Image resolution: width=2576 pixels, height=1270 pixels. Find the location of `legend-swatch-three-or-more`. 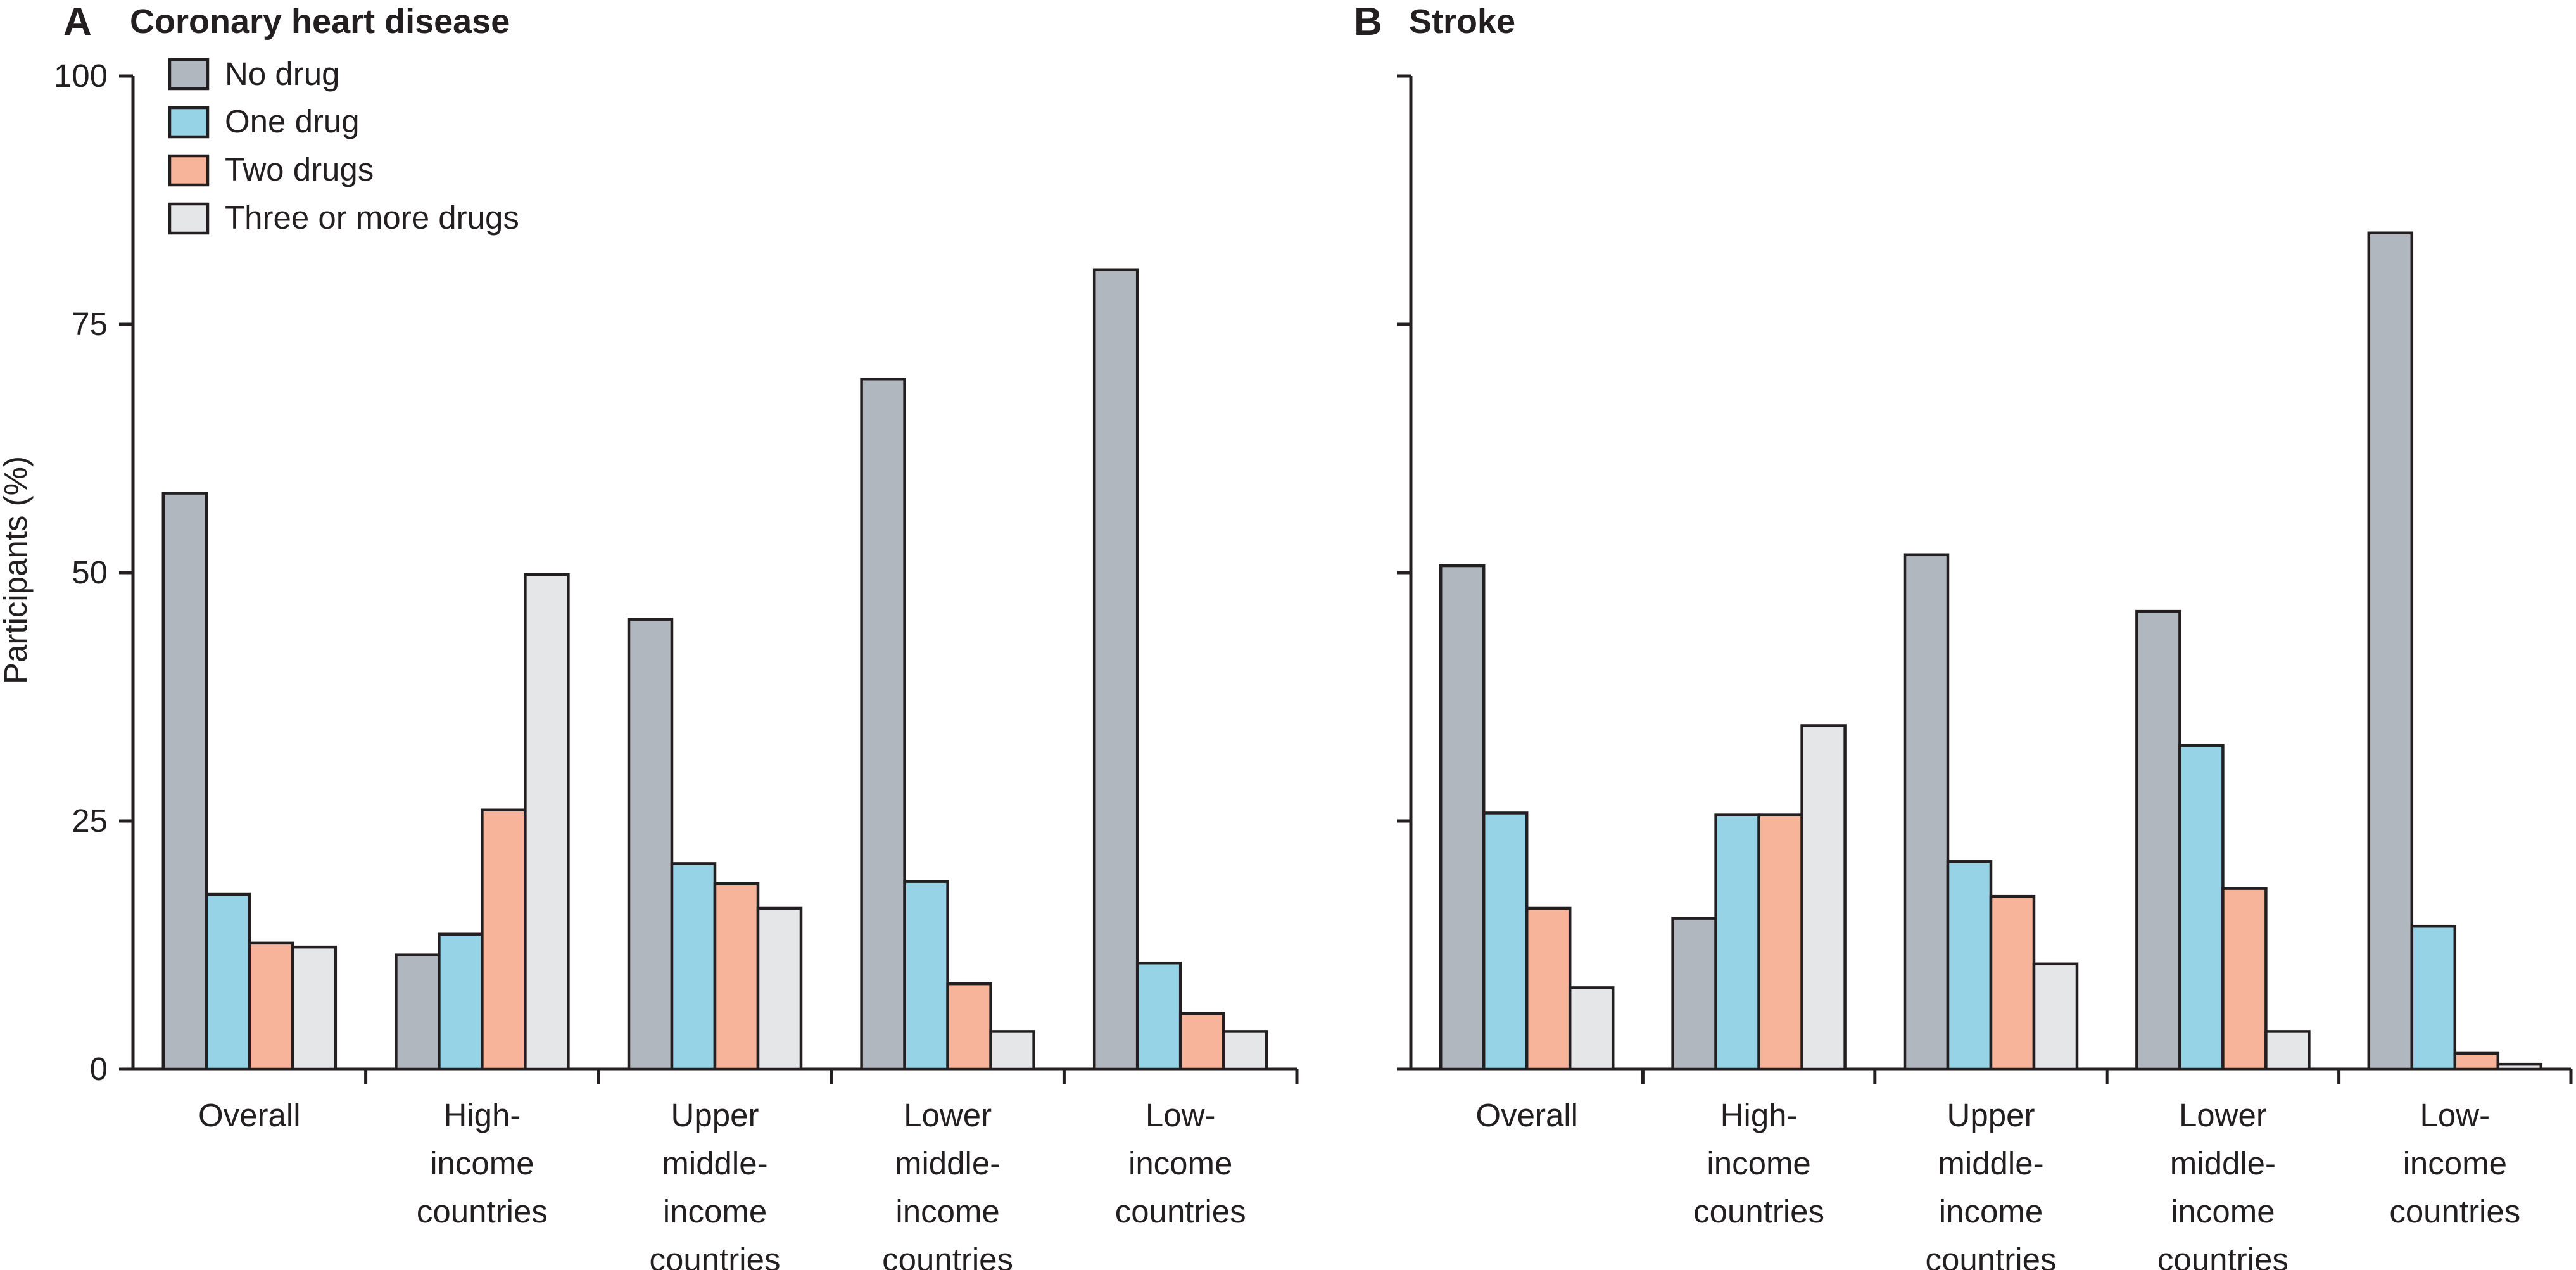

legend-swatch-three-or-more is located at coordinates (189, 218).